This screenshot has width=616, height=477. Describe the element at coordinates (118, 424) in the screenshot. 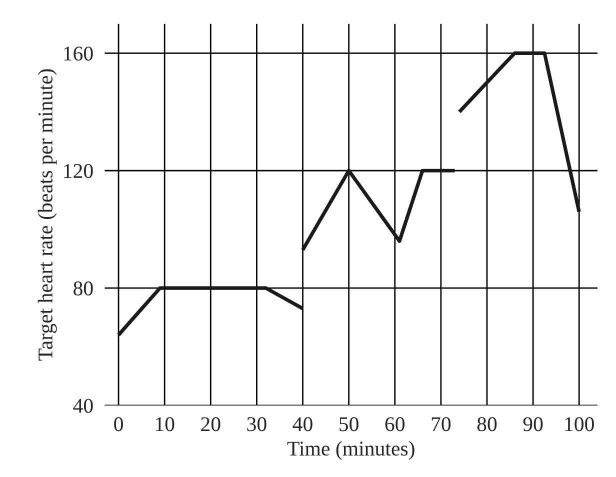

I see `x-tick-label: 0` at that location.